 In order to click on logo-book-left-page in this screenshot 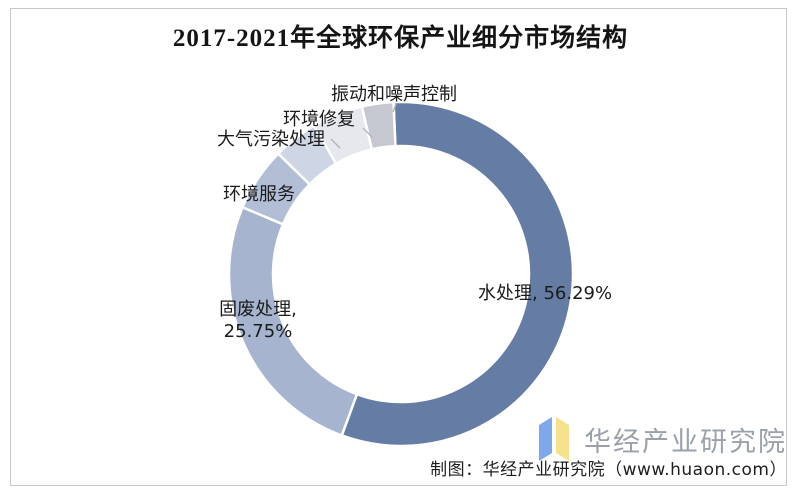, I will do `click(545, 439)`.